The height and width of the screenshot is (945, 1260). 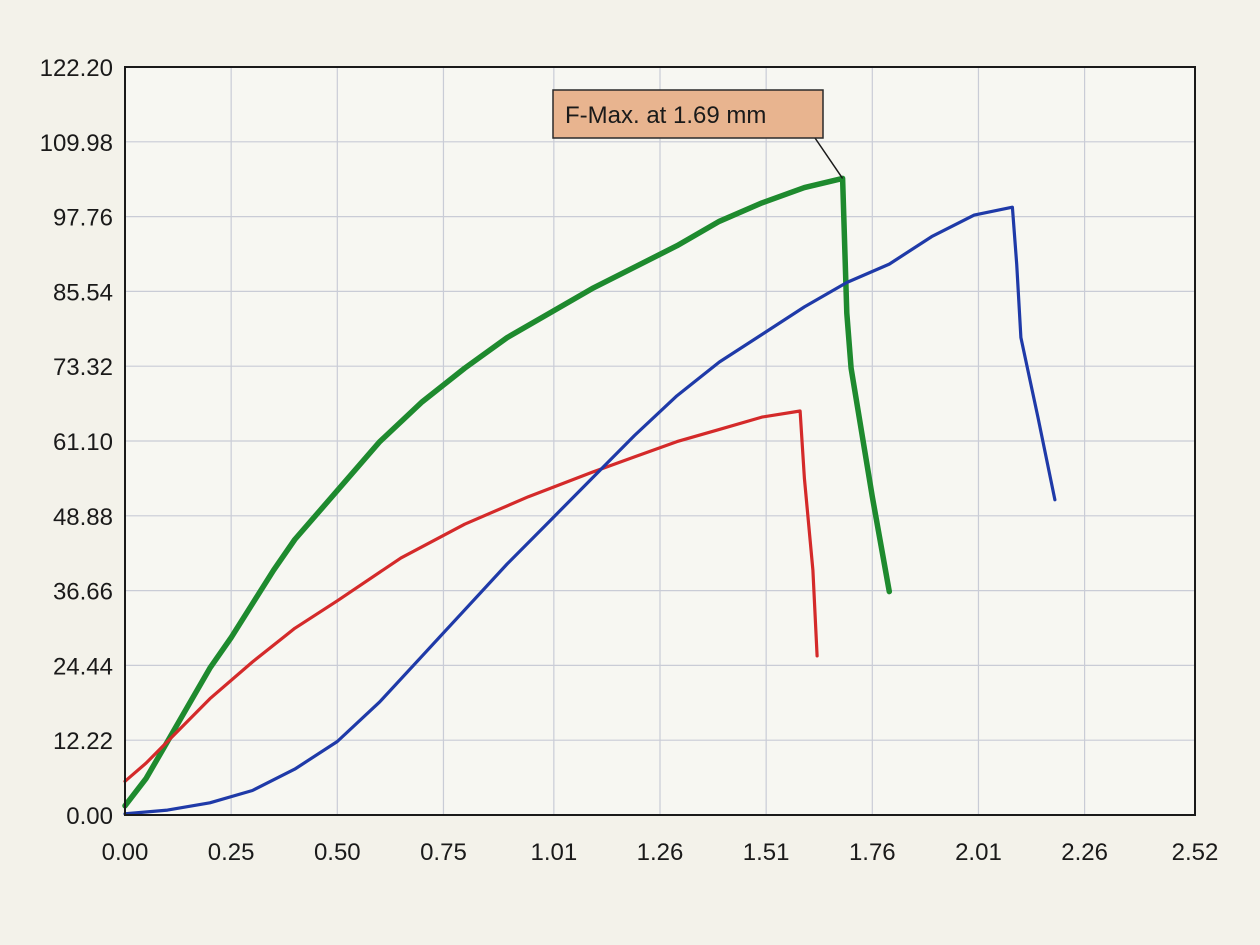 I want to click on y-tick-label: 122.20, so click(x=76, y=68).